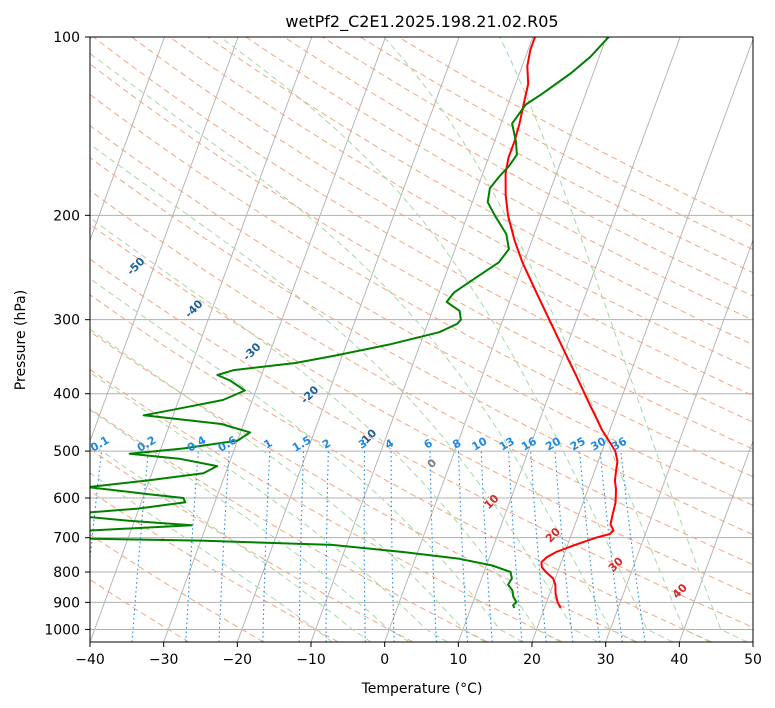 The height and width of the screenshot is (708, 775). What do you see at coordinates (62, 630) in the screenshot?
I see `y-tick-label: 1000` at bounding box center [62, 630].